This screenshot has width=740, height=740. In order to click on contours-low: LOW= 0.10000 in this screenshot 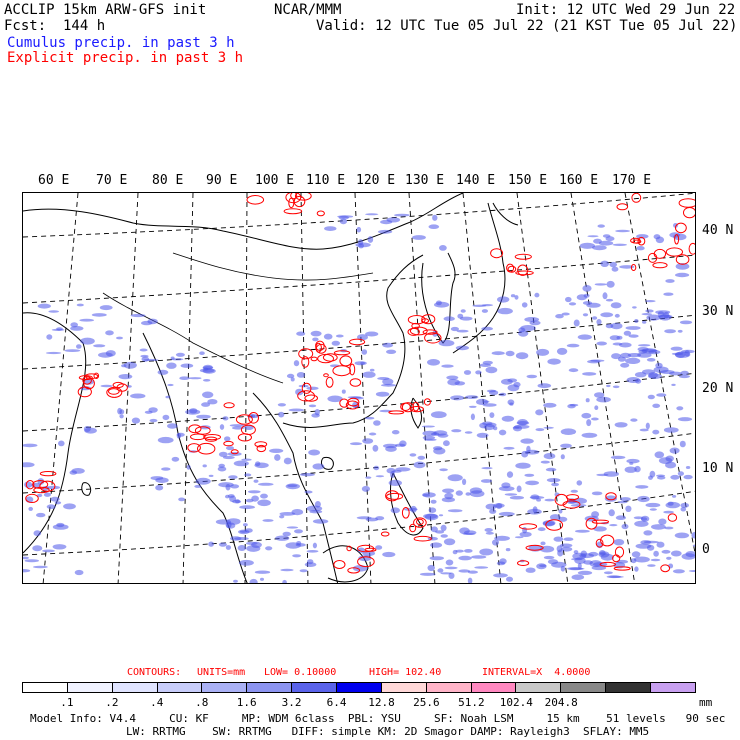, I will do `click(300, 672)`.